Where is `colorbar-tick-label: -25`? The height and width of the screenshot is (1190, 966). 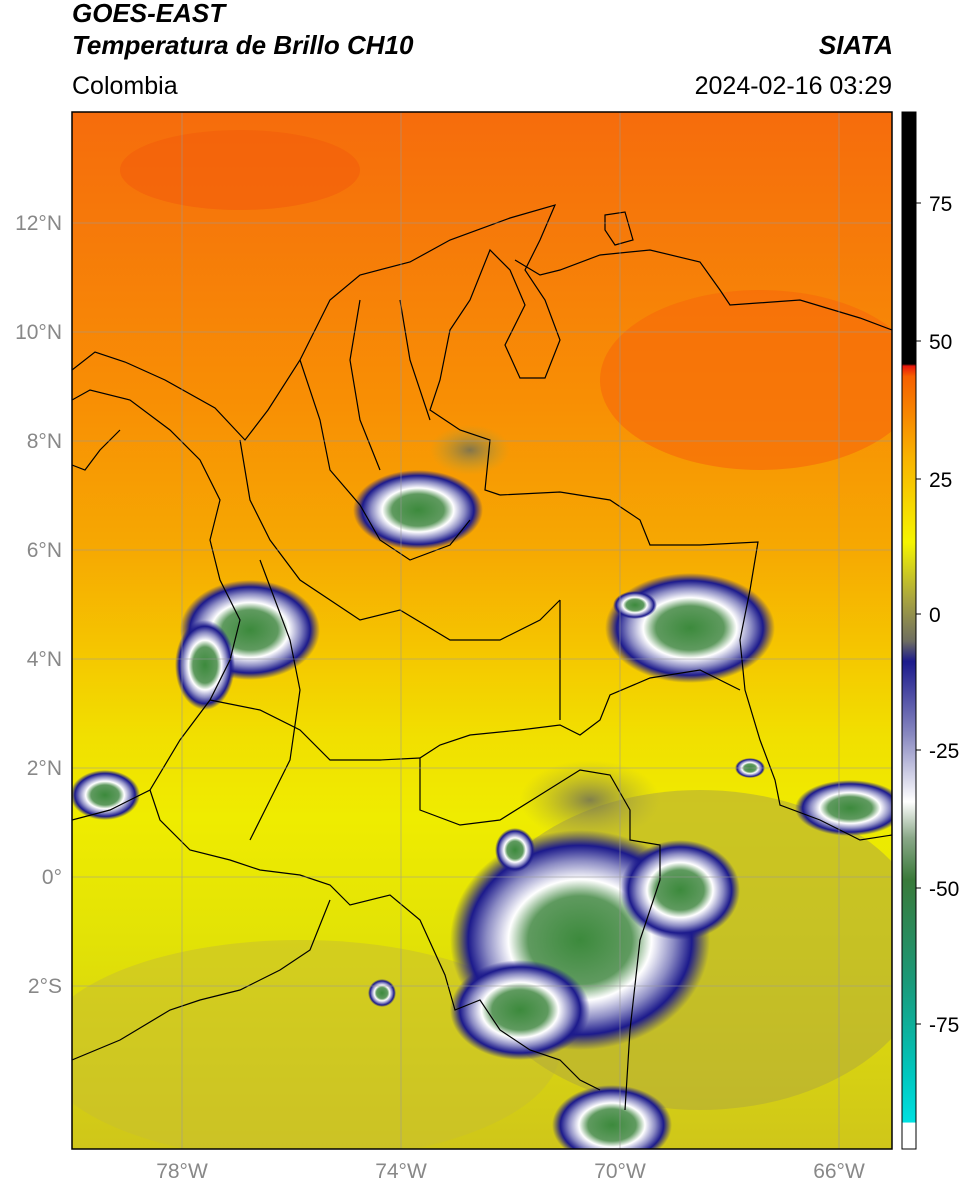
colorbar-tick-label: -25 is located at coordinates (944, 751).